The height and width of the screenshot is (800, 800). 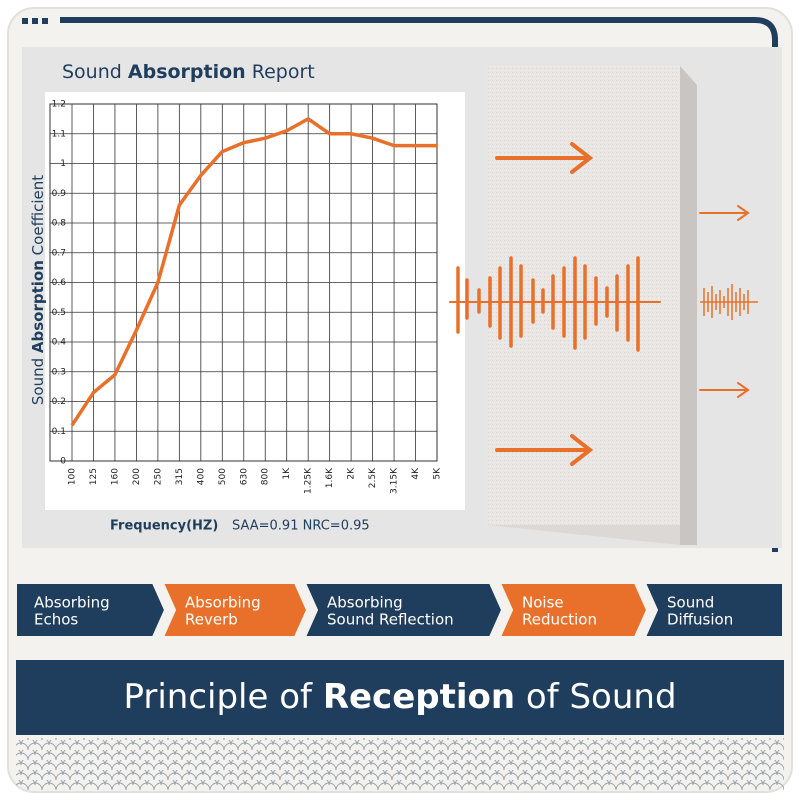 What do you see at coordinates (218, 697) in the screenshot?
I see `banner-part: Principle of` at bounding box center [218, 697].